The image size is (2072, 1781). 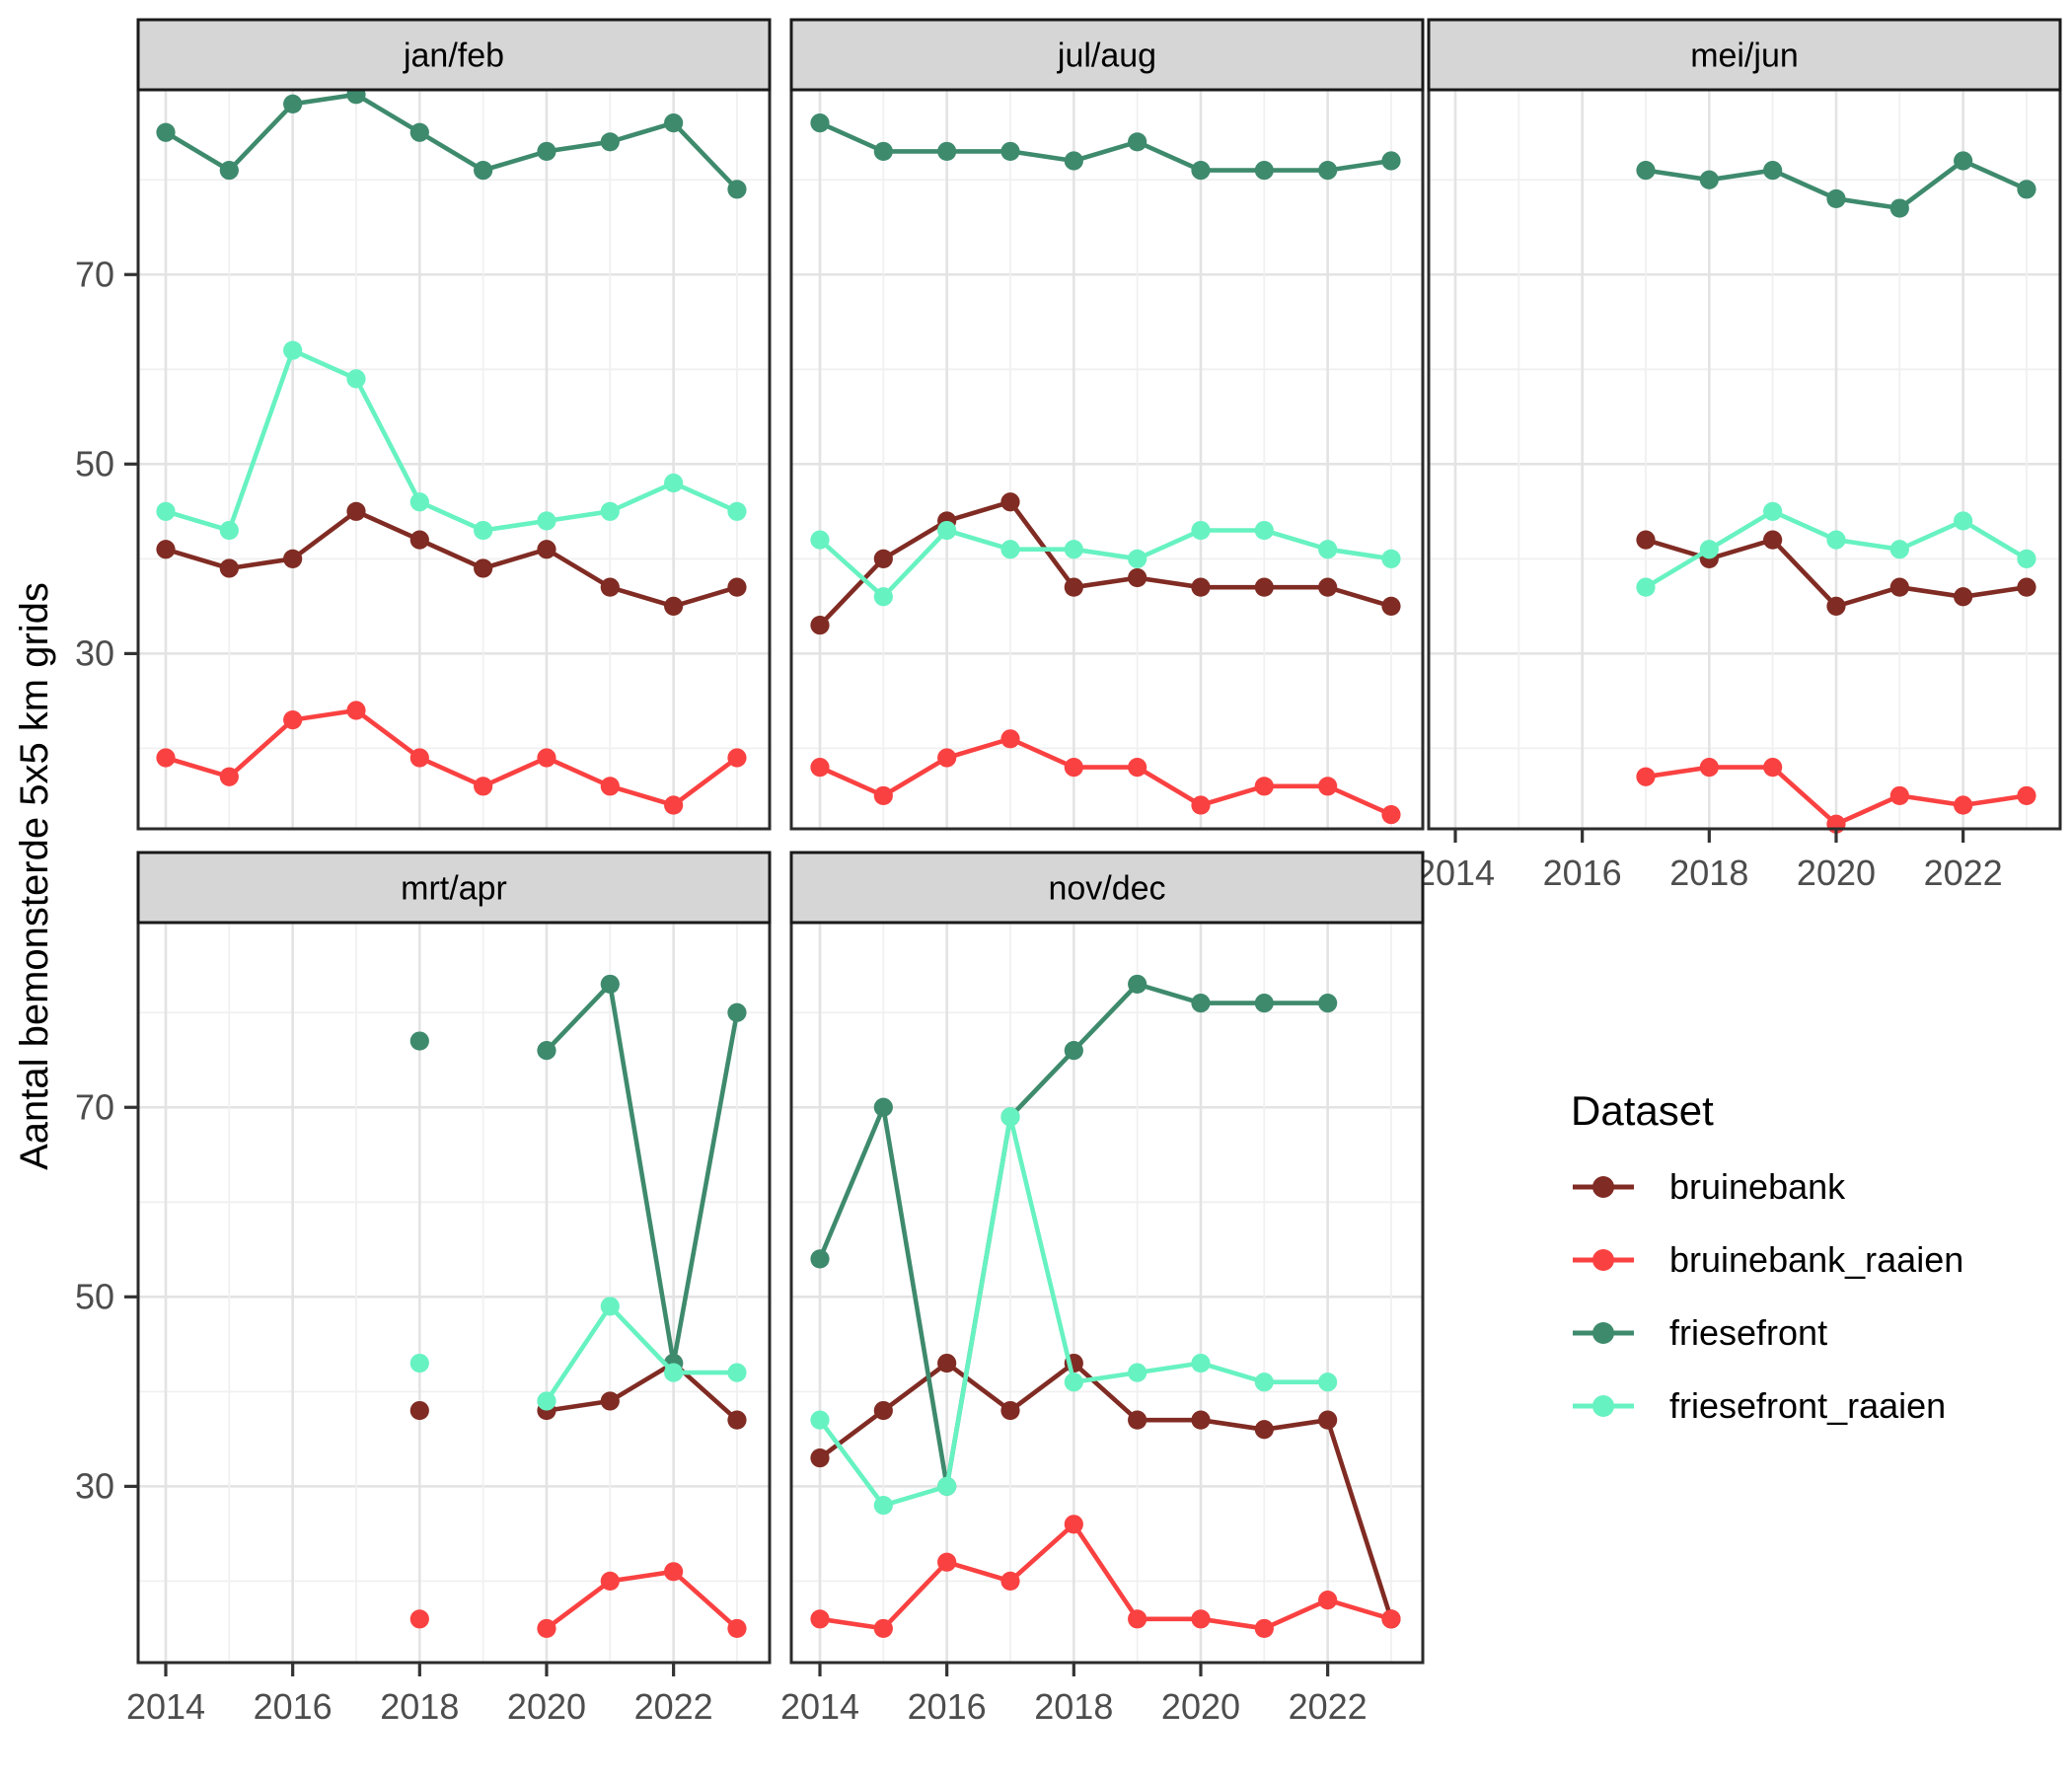 What do you see at coordinates (641, 1353) in the screenshot?
I see `series-line-friesefront-raaien` at bounding box center [641, 1353].